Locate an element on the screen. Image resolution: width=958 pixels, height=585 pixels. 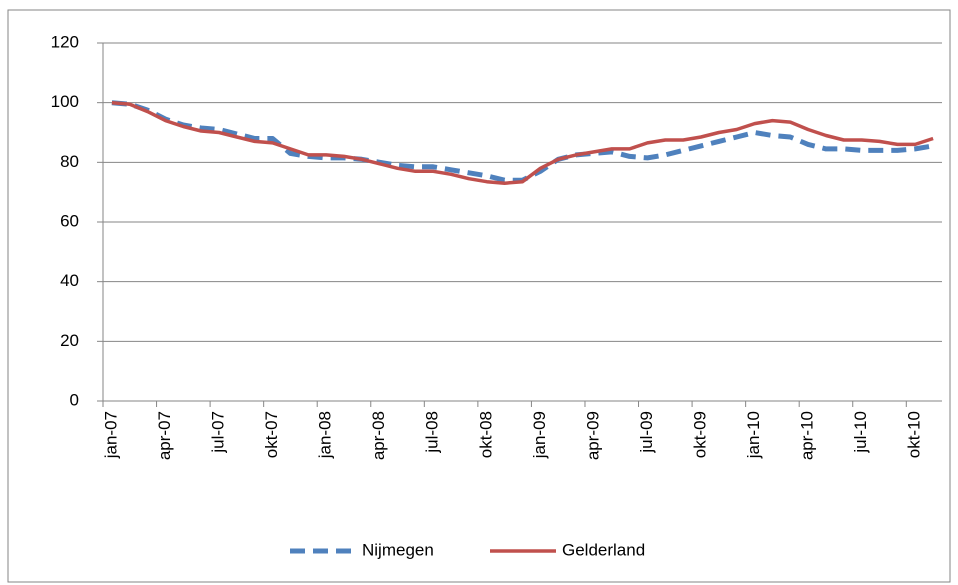
y-tick-label: 100 is located at coordinates (65, 101).